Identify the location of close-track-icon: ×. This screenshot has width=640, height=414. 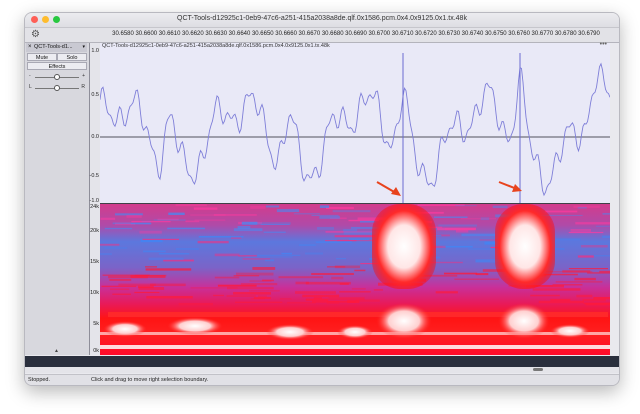
(30, 47).